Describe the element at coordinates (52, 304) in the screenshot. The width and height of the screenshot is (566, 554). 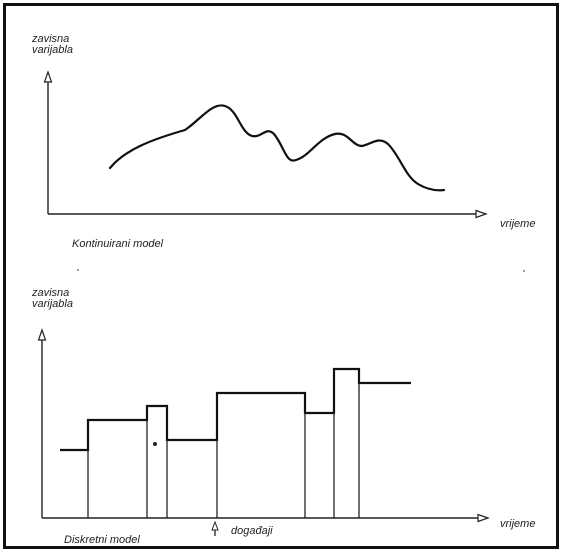
I see `bottom-y-axis-label-line2: varijabla` at that location.